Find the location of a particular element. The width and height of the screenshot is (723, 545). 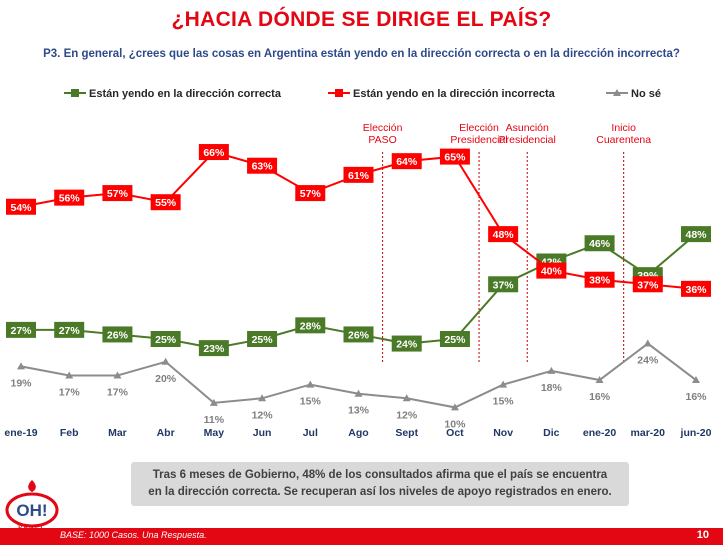

annotation-label-0-1: PASO is located at coordinates (382, 140).